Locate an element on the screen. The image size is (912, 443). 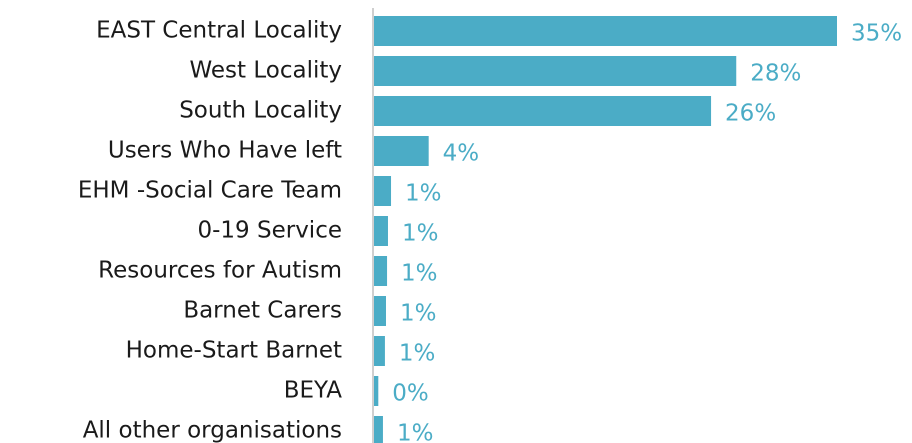
data-label: 26% is located at coordinates (750, 114).